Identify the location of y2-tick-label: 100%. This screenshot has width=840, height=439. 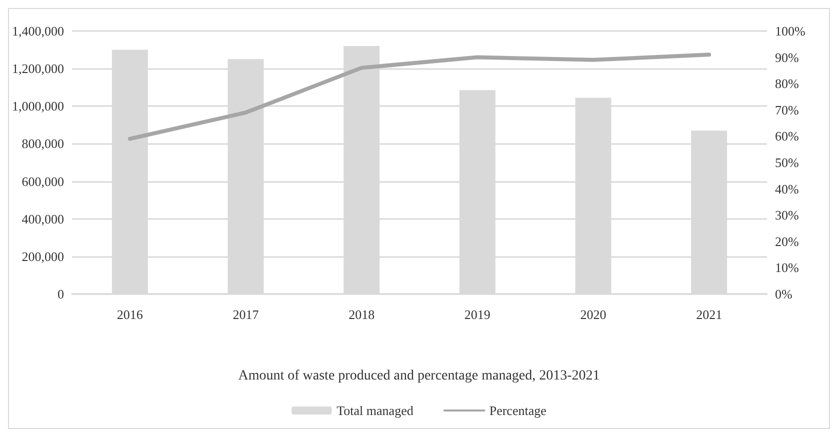
(790, 31).